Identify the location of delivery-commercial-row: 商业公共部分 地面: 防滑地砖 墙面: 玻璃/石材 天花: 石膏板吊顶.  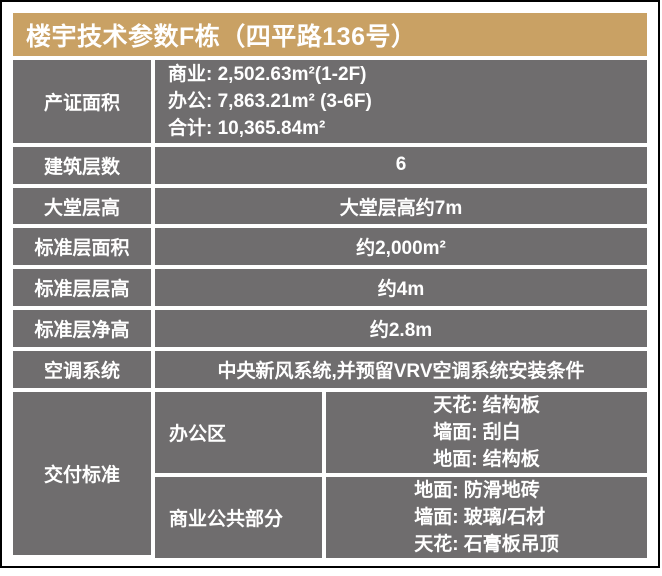
(401, 517).